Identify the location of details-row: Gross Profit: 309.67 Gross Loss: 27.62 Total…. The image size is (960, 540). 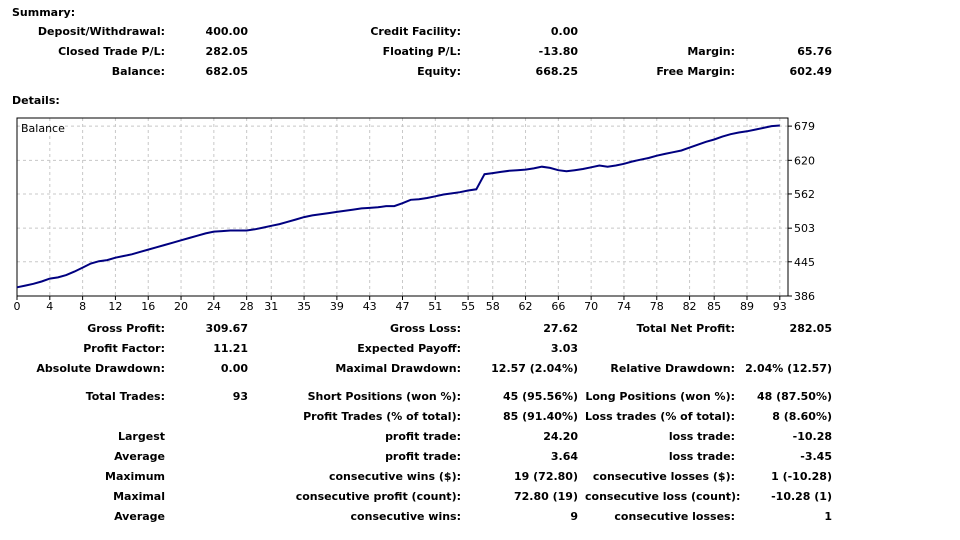
(480, 329).